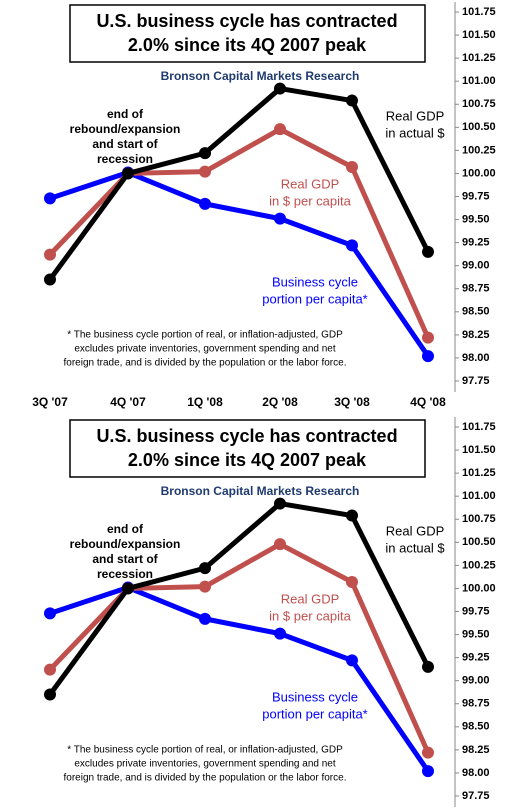 The width and height of the screenshot is (521, 808). I want to click on y-tick-label: 101.50, so click(479, 450).